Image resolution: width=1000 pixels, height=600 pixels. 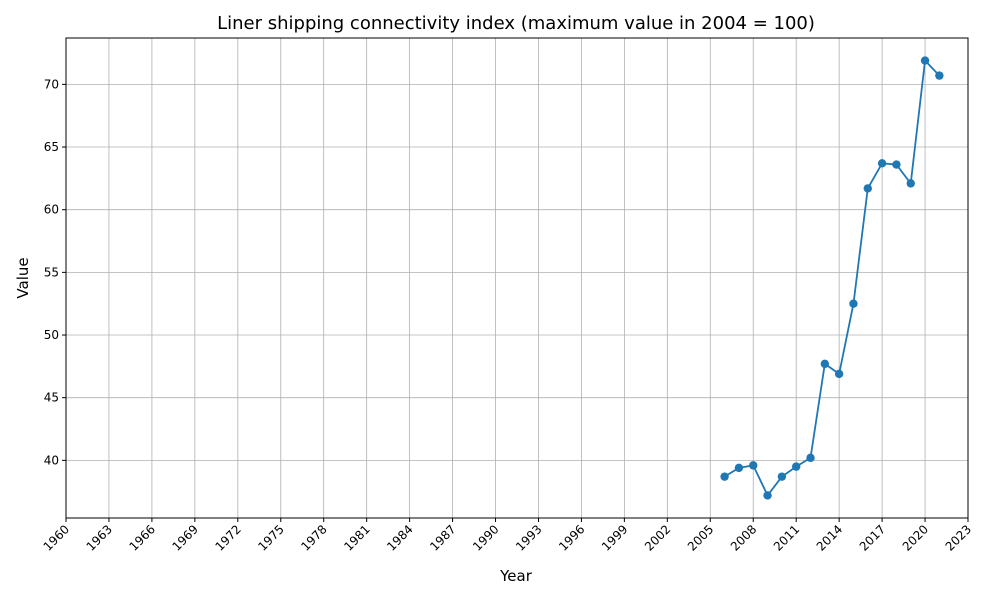 I want to click on y-tick-label: 50, so click(x=51, y=335).